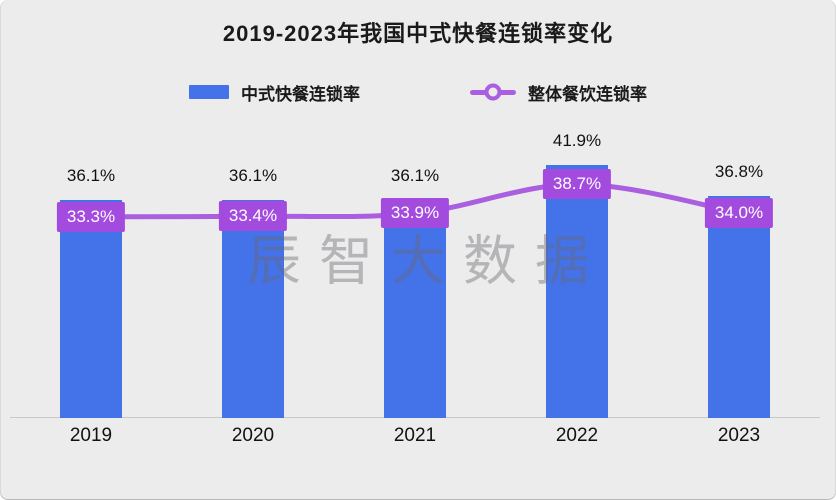 The height and width of the screenshot is (500, 836). I want to click on bar-swatch-icon, so click(209, 92).